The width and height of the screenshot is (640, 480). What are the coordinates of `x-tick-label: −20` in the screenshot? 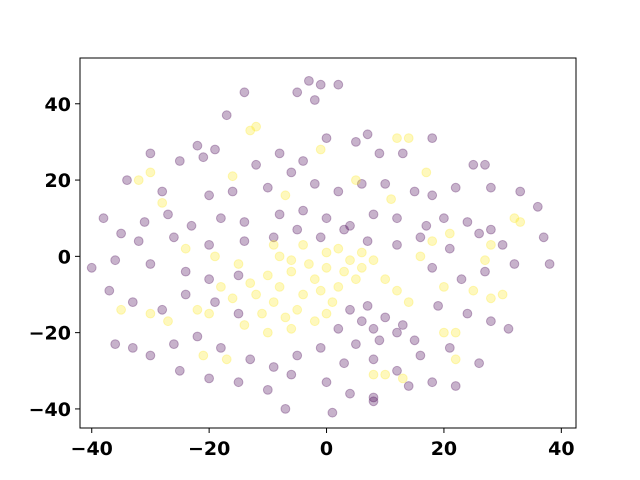 It's located at (209, 449).